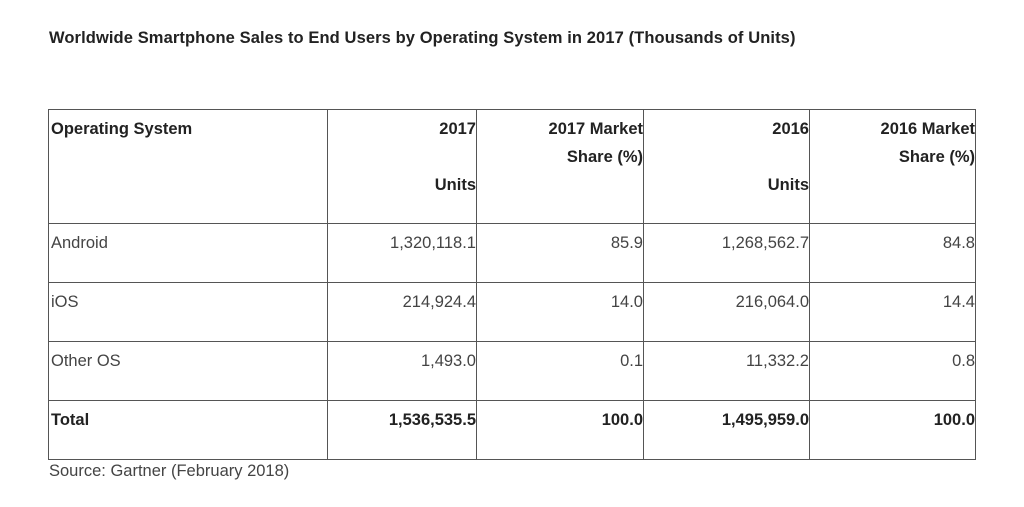 Image resolution: width=1024 pixels, height=507 pixels. Describe the element at coordinates (457, 129) in the screenshot. I see `header-line: 2017` at that location.